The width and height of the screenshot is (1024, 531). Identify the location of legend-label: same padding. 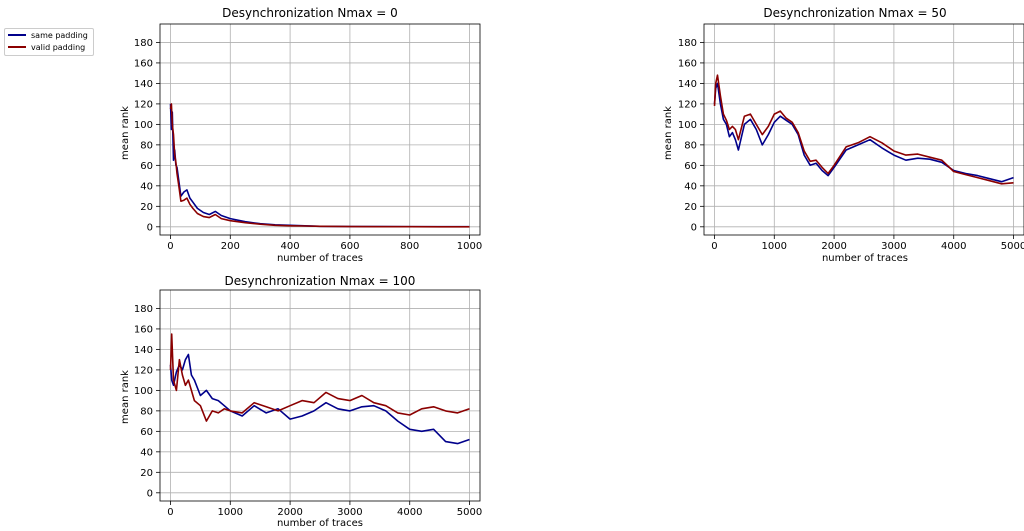
(59, 35).